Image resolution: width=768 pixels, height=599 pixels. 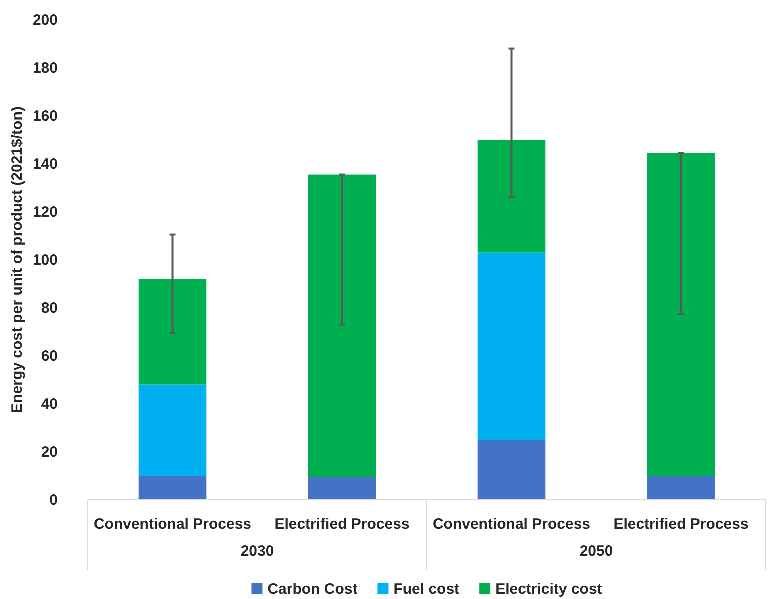 What do you see at coordinates (49, 356) in the screenshot?
I see `y-tick-label: 60` at bounding box center [49, 356].